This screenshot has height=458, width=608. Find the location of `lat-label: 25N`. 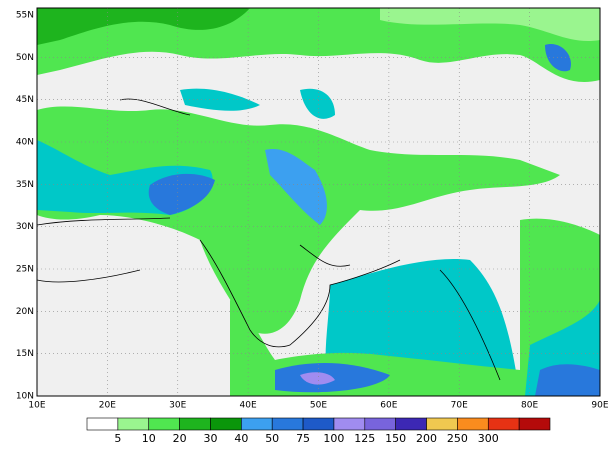

lat-label: 25N is located at coordinates (25, 270).